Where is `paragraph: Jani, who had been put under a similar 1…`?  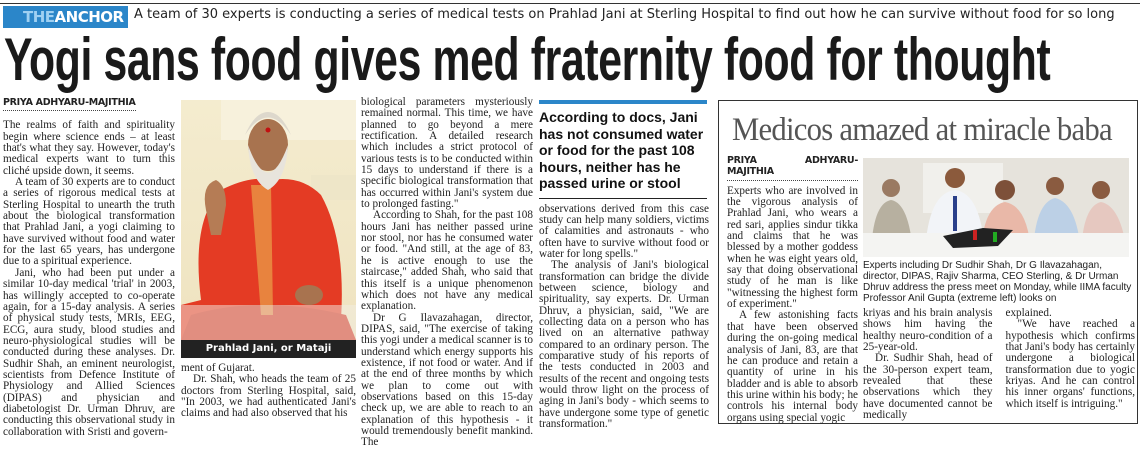
paragraph: Jani, who had been put under a similar 1… is located at coordinates (89, 352).